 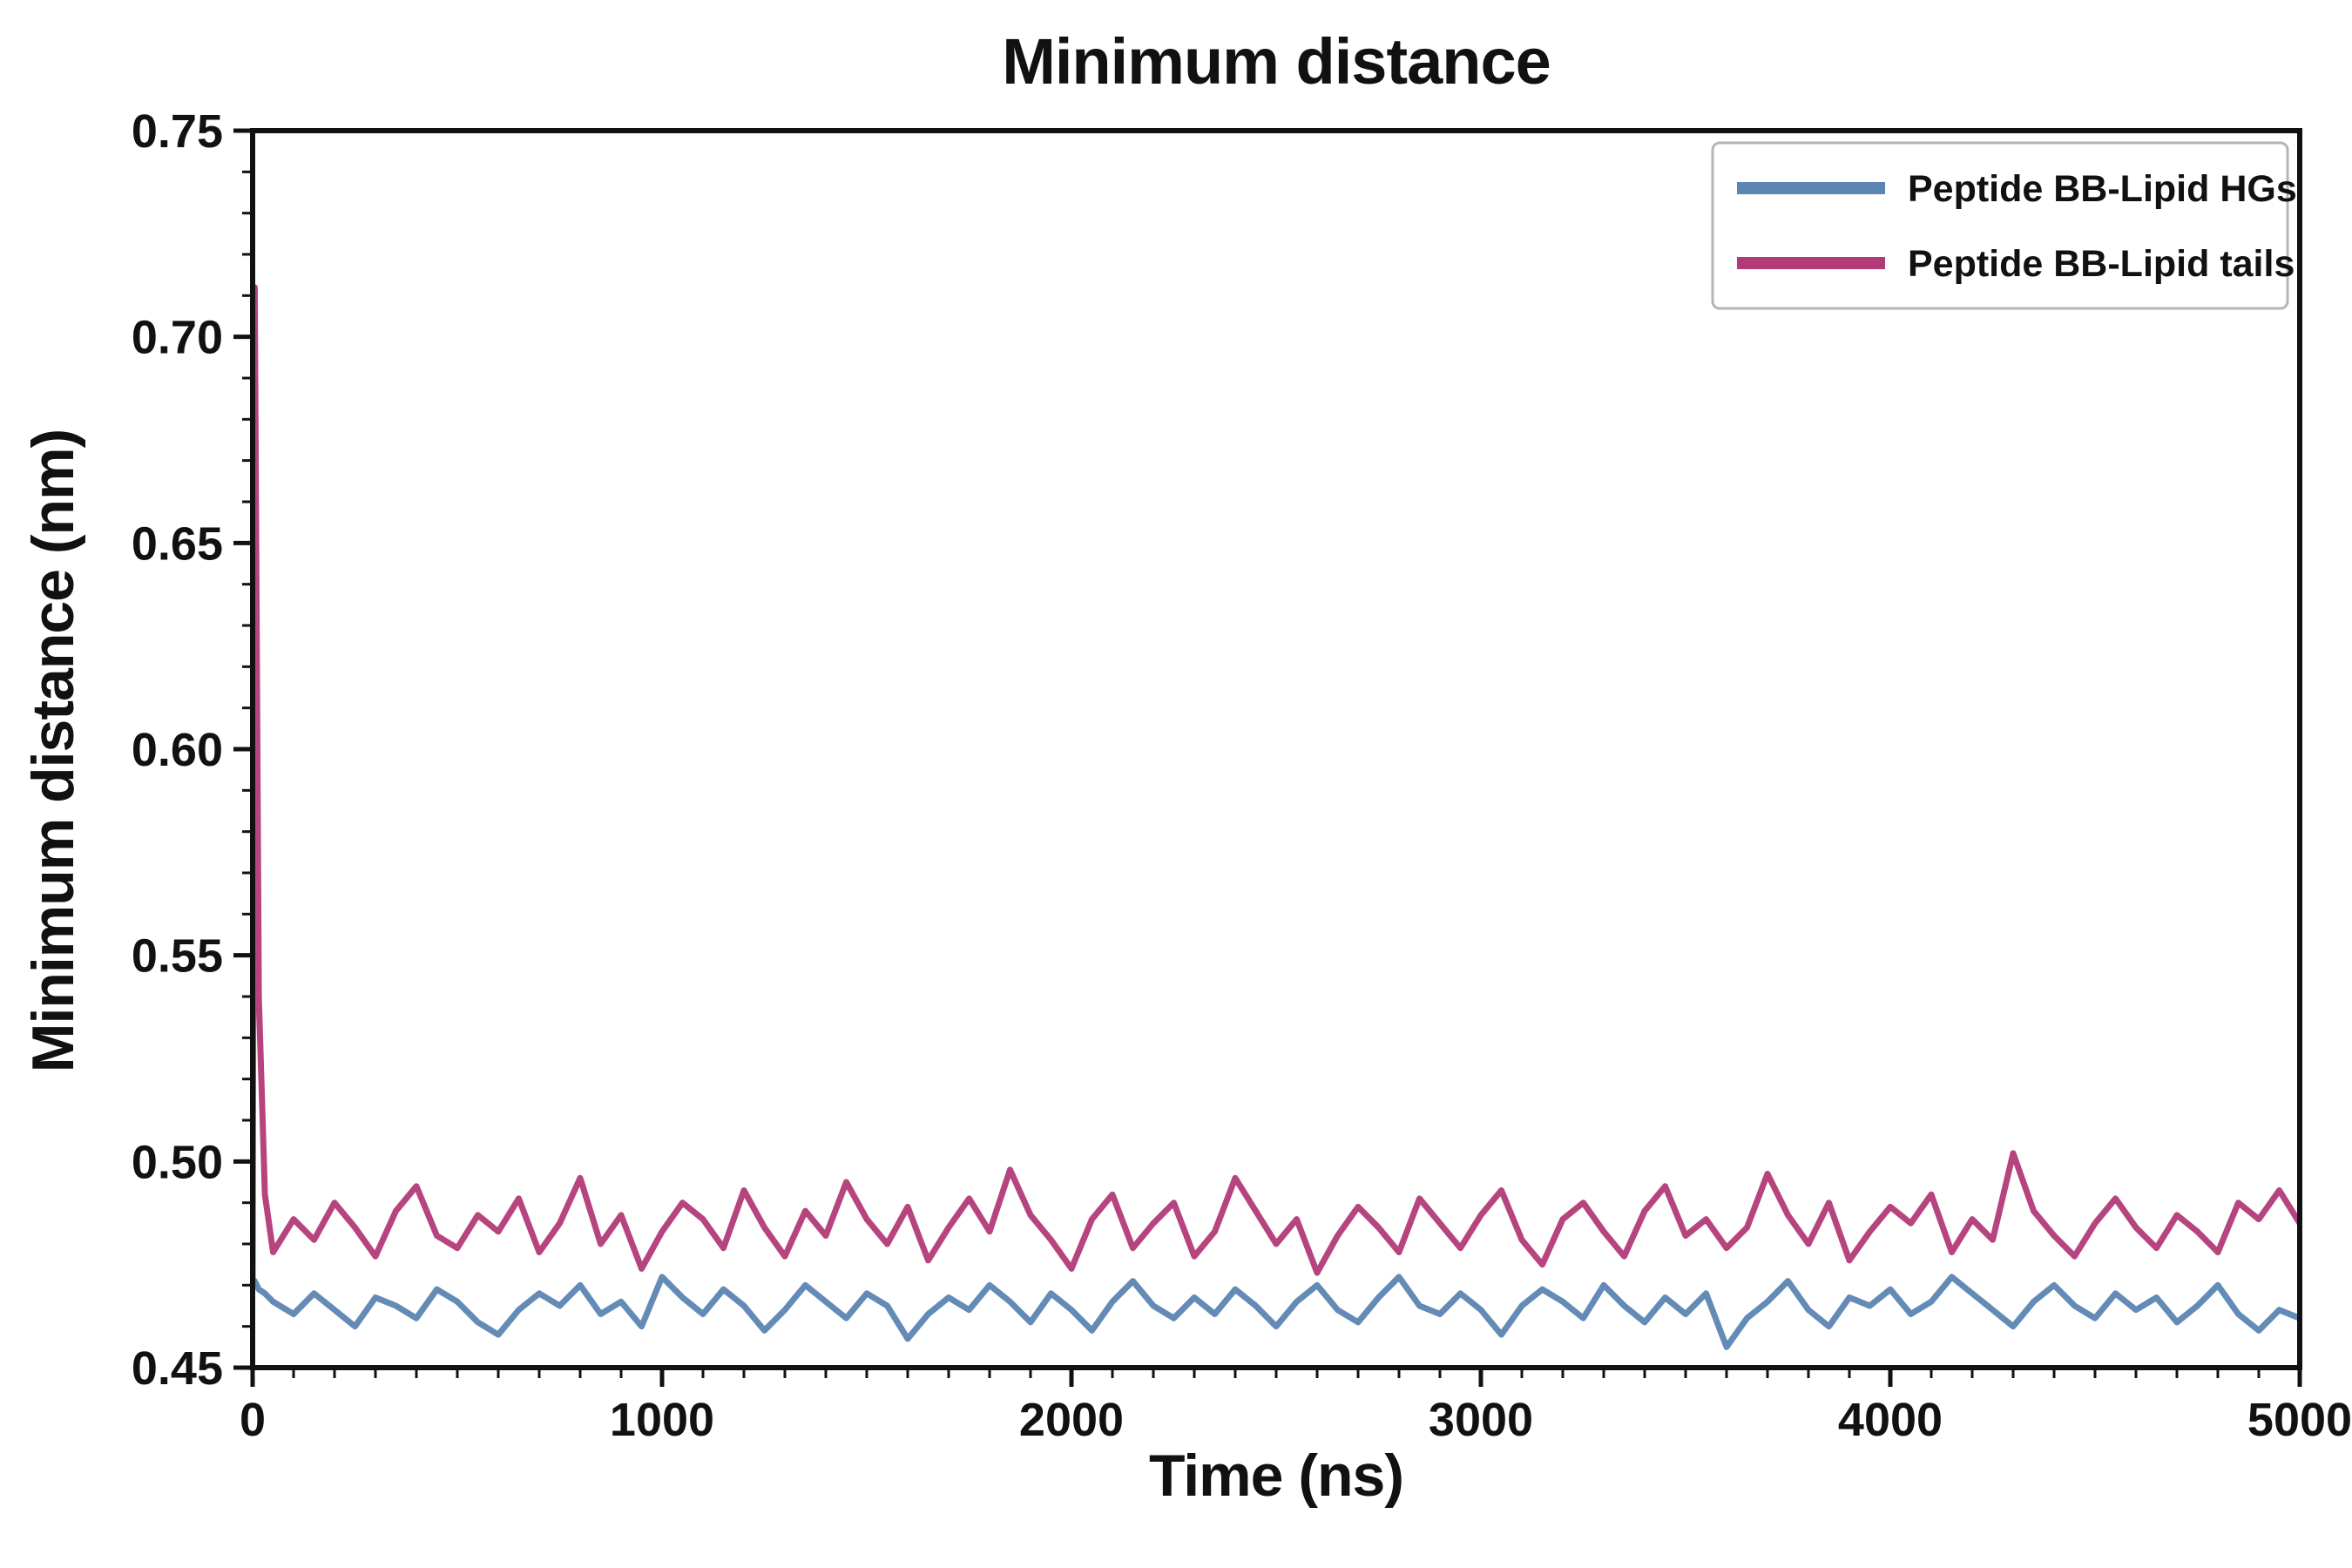 I want to click on legend-label: Peptide BB-Lipid HGs, so click(x=2102, y=189).